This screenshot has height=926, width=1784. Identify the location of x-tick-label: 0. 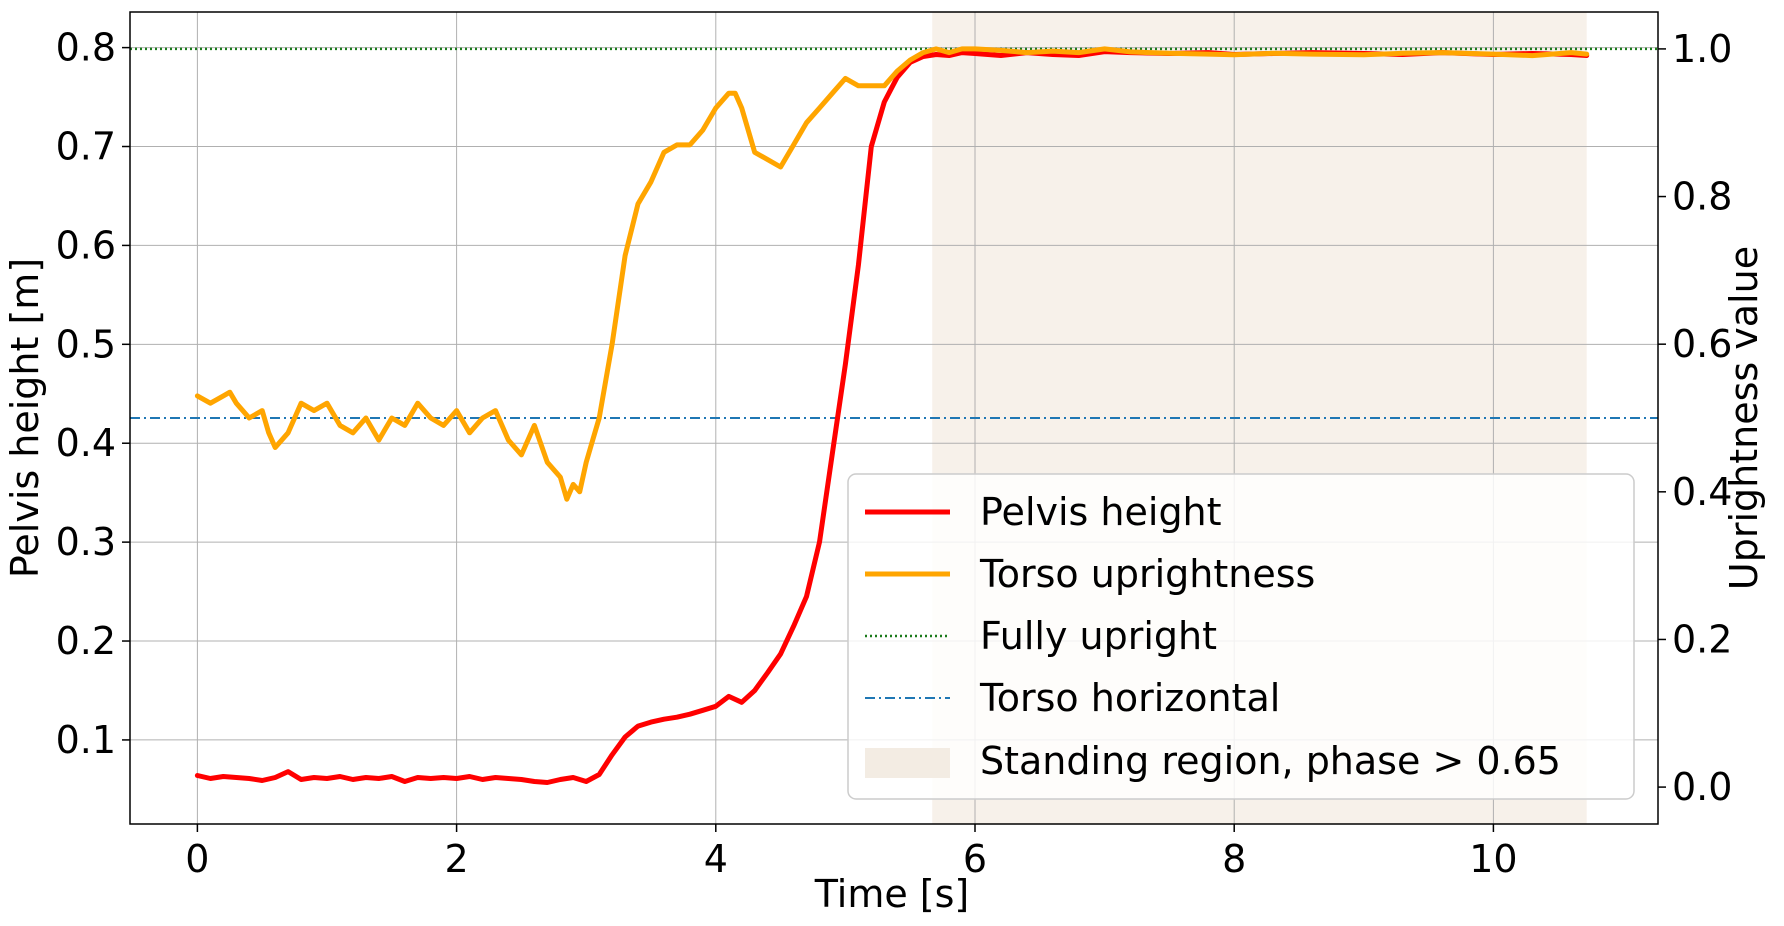
(197, 859).